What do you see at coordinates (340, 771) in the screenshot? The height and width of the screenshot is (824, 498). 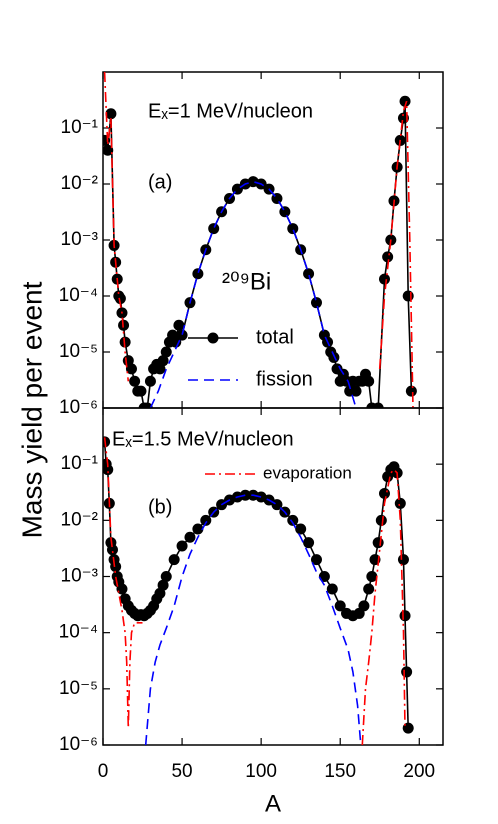 I see `x-tick-label: 150` at bounding box center [340, 771].